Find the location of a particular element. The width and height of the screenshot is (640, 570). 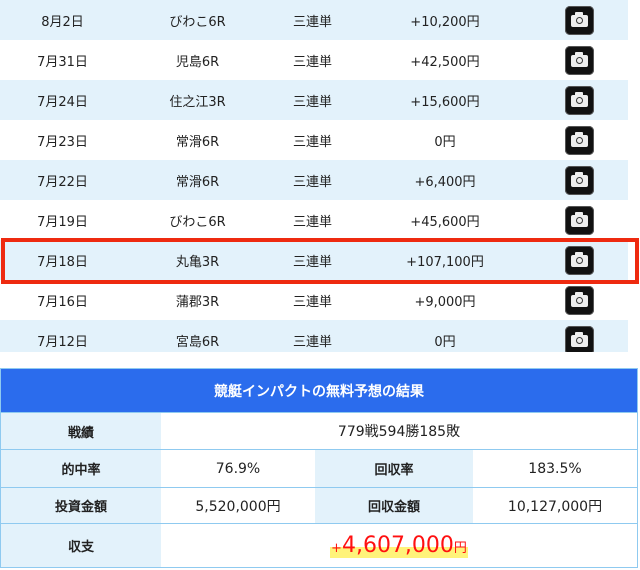

race-date: 7月16日 is located at coordinates (62, 302).